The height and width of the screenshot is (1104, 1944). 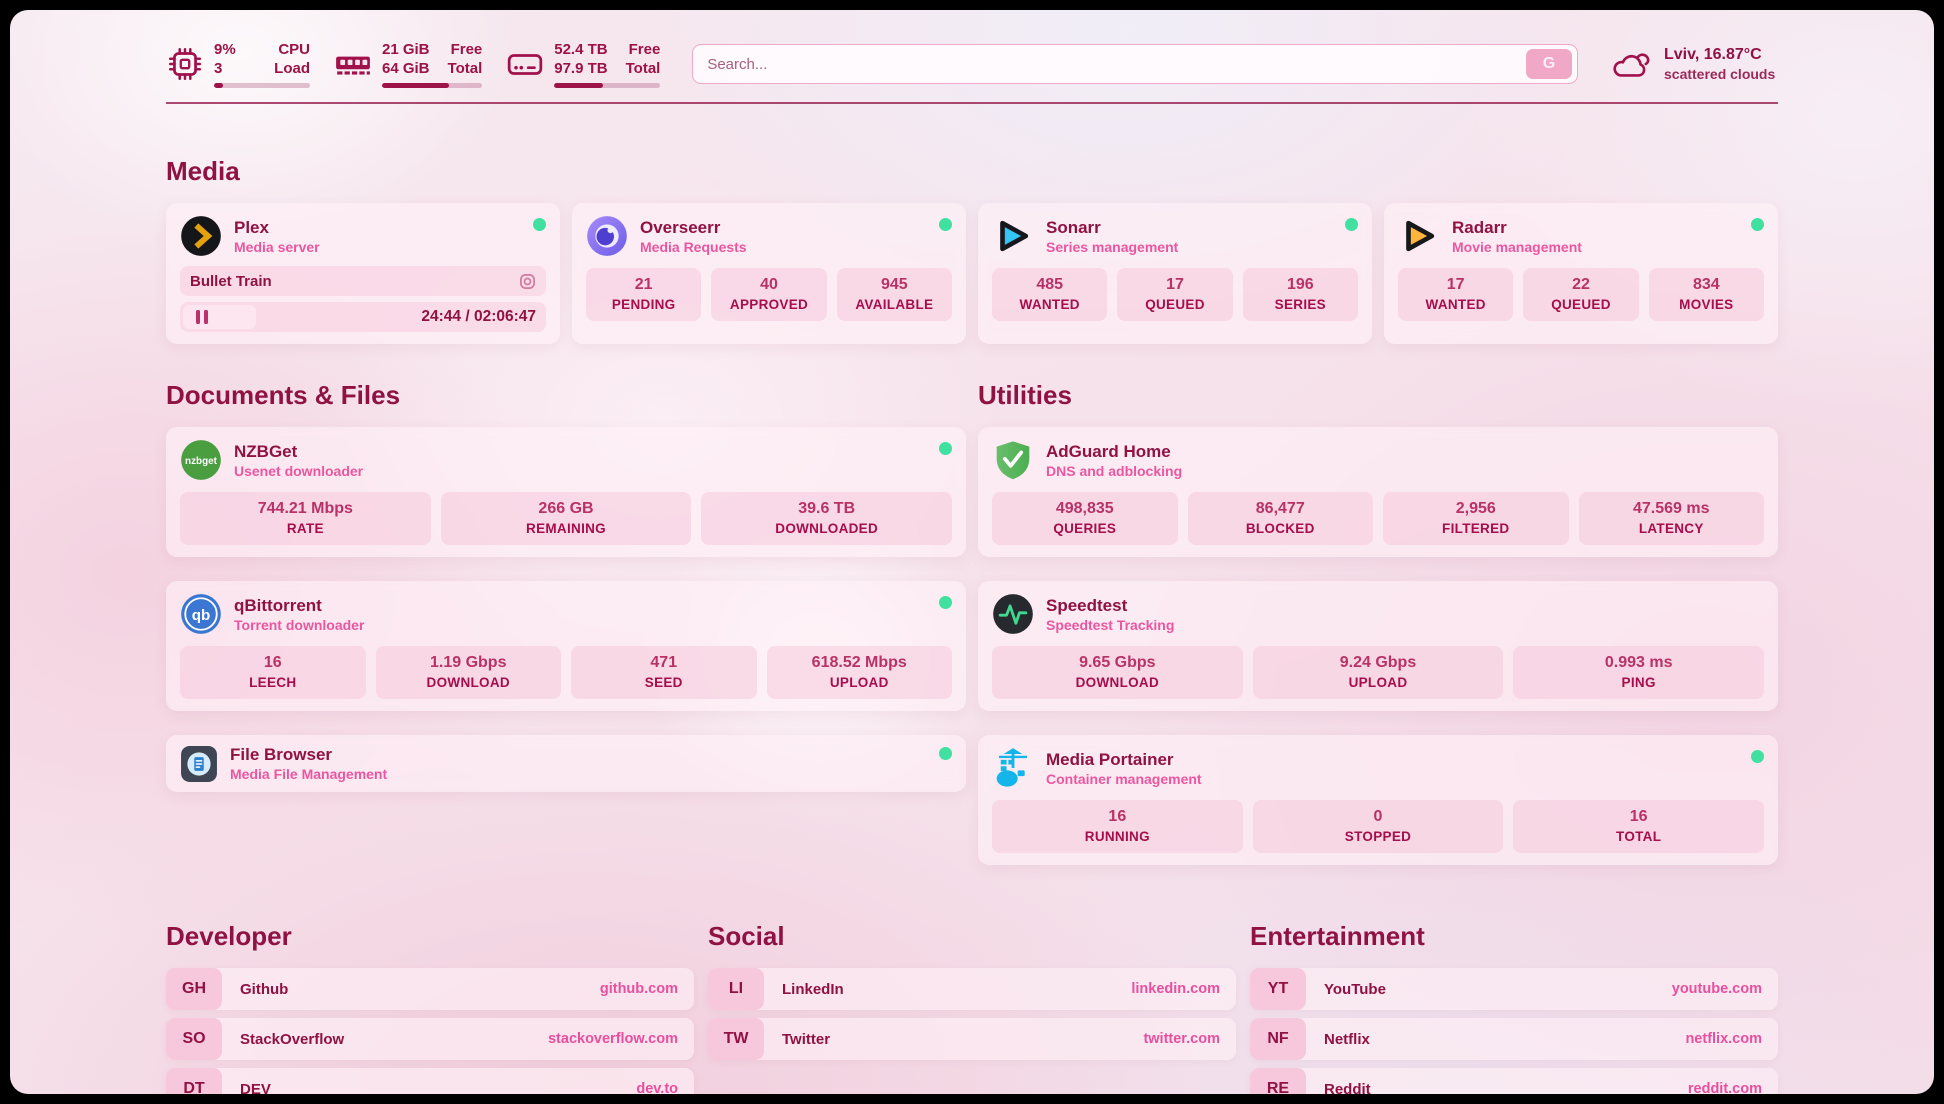 What do you see at coordinates (292, 59) in the screenshot?
I see `cpu-labels: CPU Load` at bounding box center [292, 59].